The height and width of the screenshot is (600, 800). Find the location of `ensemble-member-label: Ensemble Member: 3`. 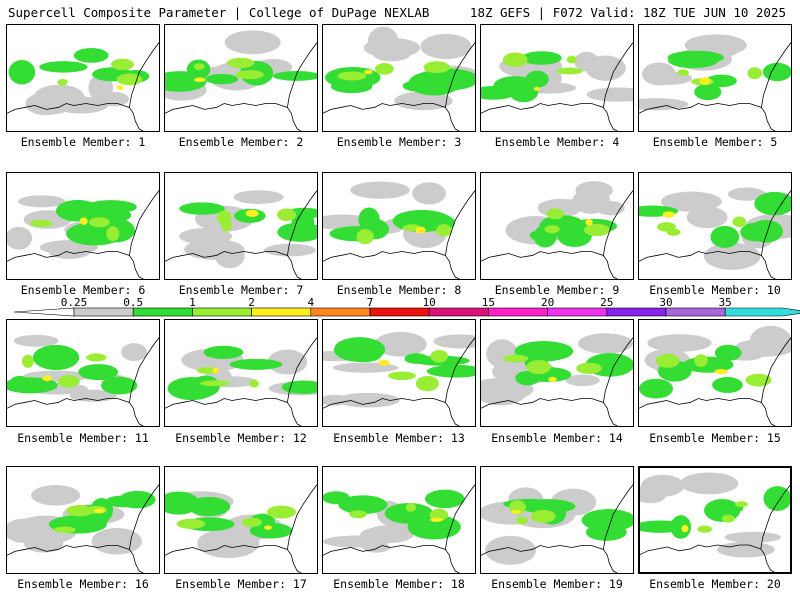

ensemble-member-label: Ensemble Member: 3 is located at coordinates (399, 142).